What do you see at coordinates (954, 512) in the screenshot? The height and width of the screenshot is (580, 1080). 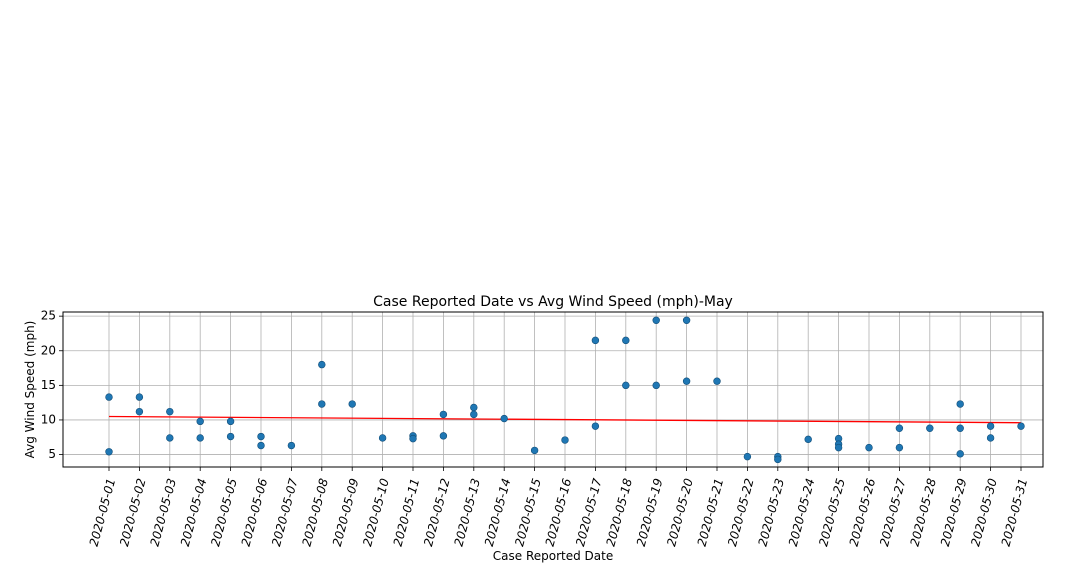 I see `x-tick-label: 2020-05-29` at bounding box center [954, 512].